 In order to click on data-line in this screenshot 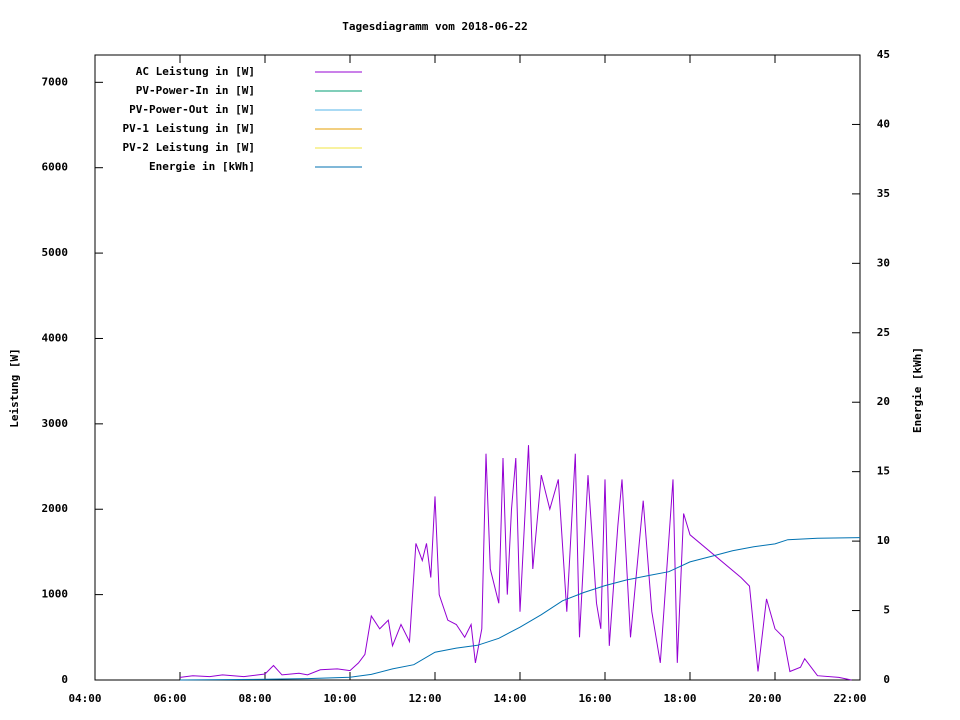, I will do `click(520, 609)`.